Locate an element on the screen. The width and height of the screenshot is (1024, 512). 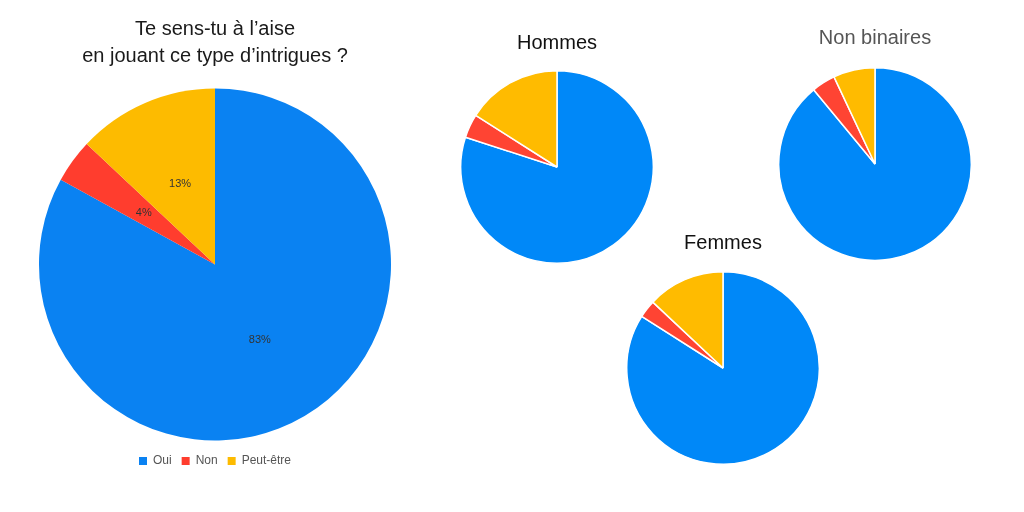
legend-label: Non is located at coordinates (206, 460).